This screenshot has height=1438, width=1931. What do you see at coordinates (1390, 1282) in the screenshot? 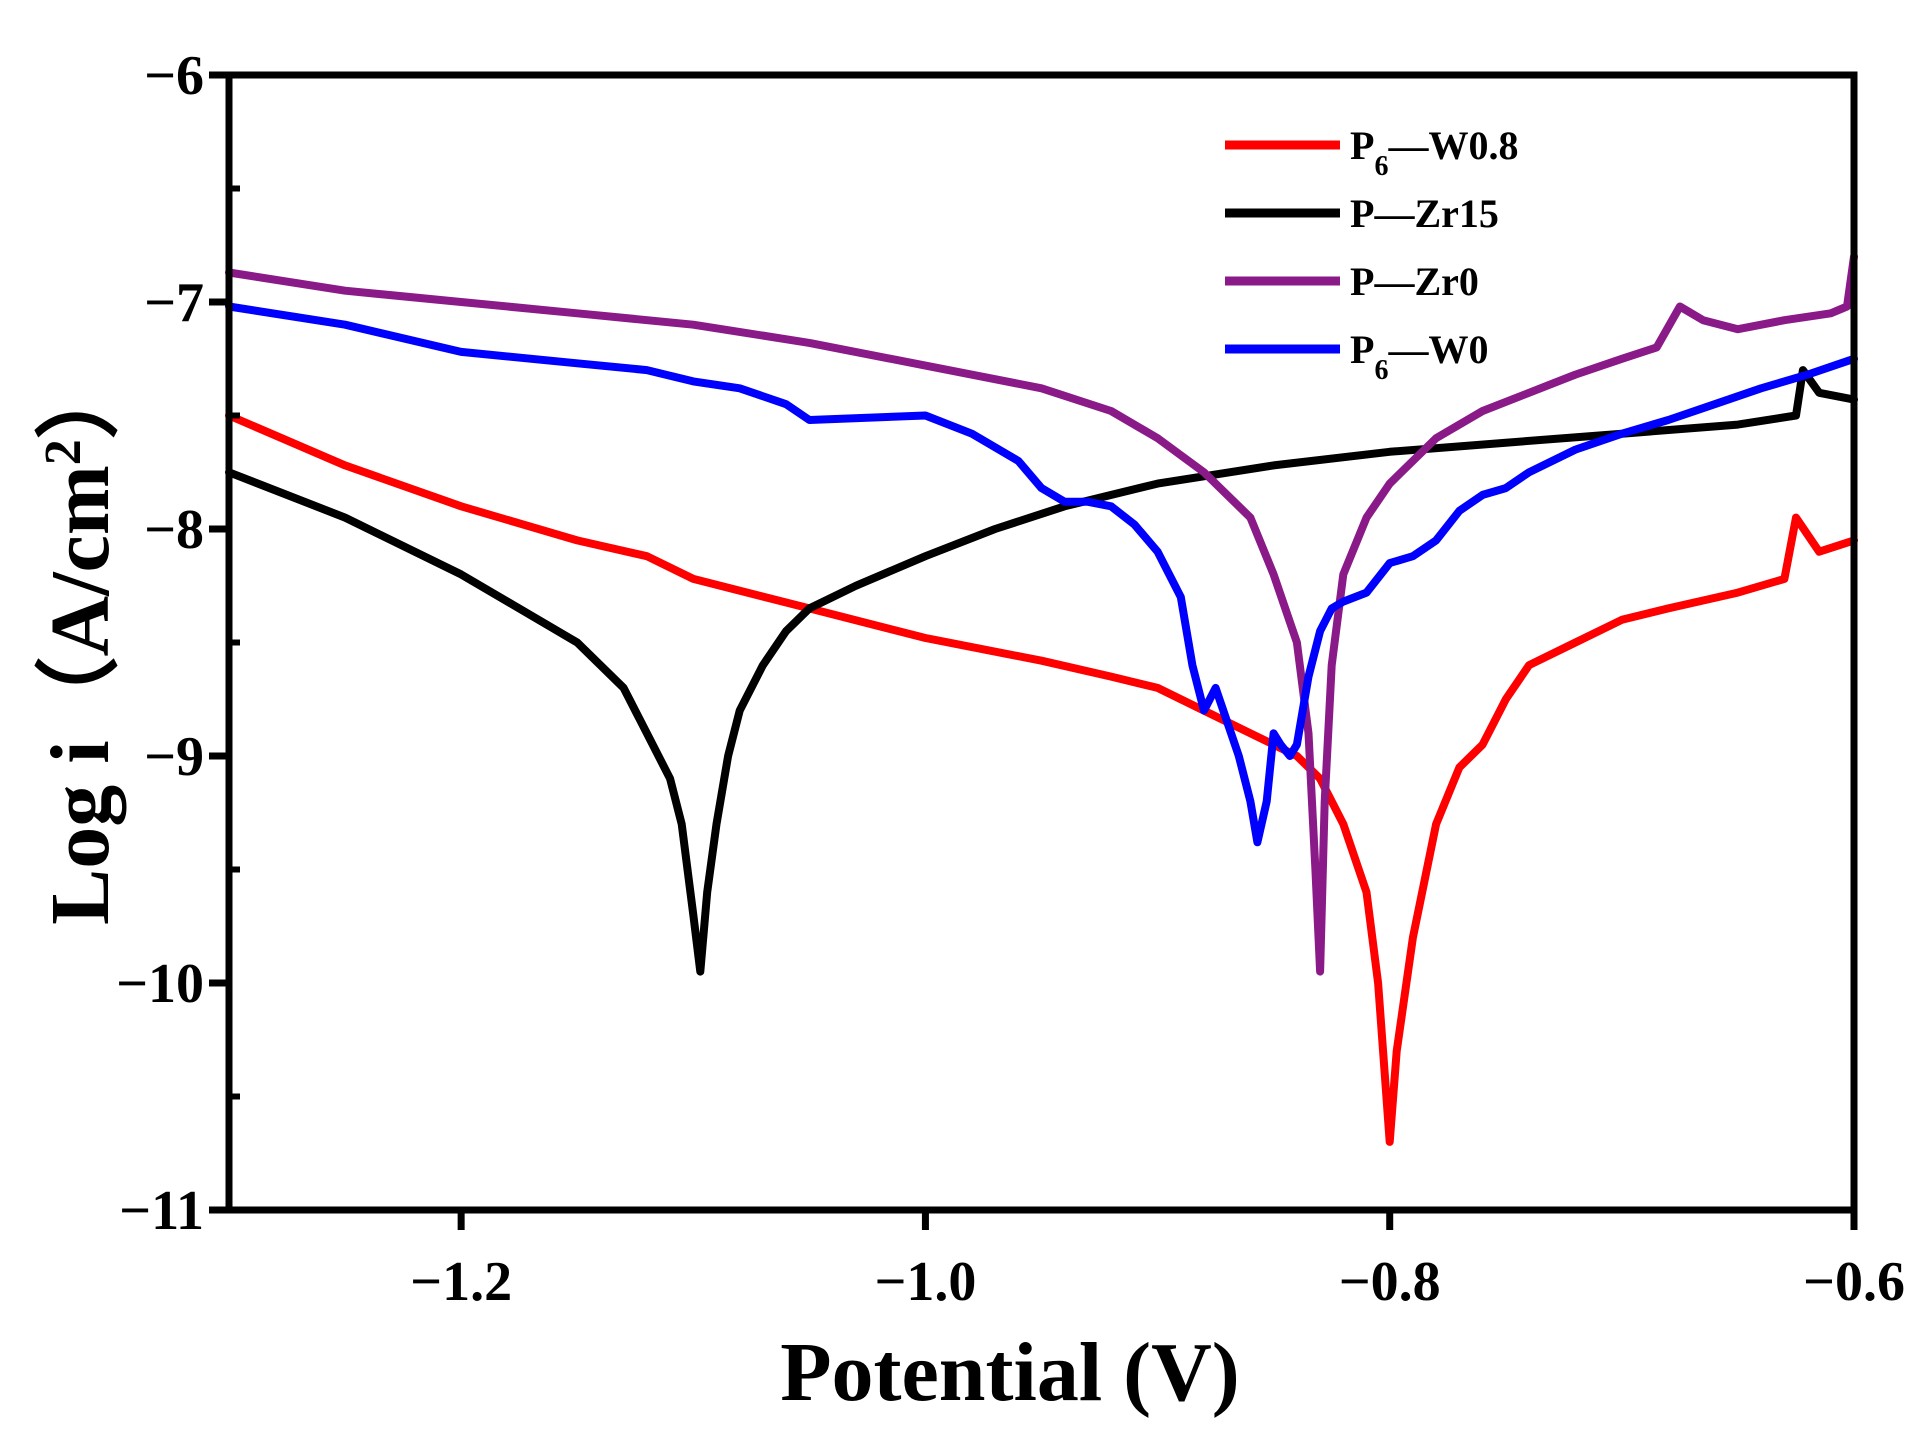
I see `x-tick-label: −0.8` at bounding box center [1390, 1282].